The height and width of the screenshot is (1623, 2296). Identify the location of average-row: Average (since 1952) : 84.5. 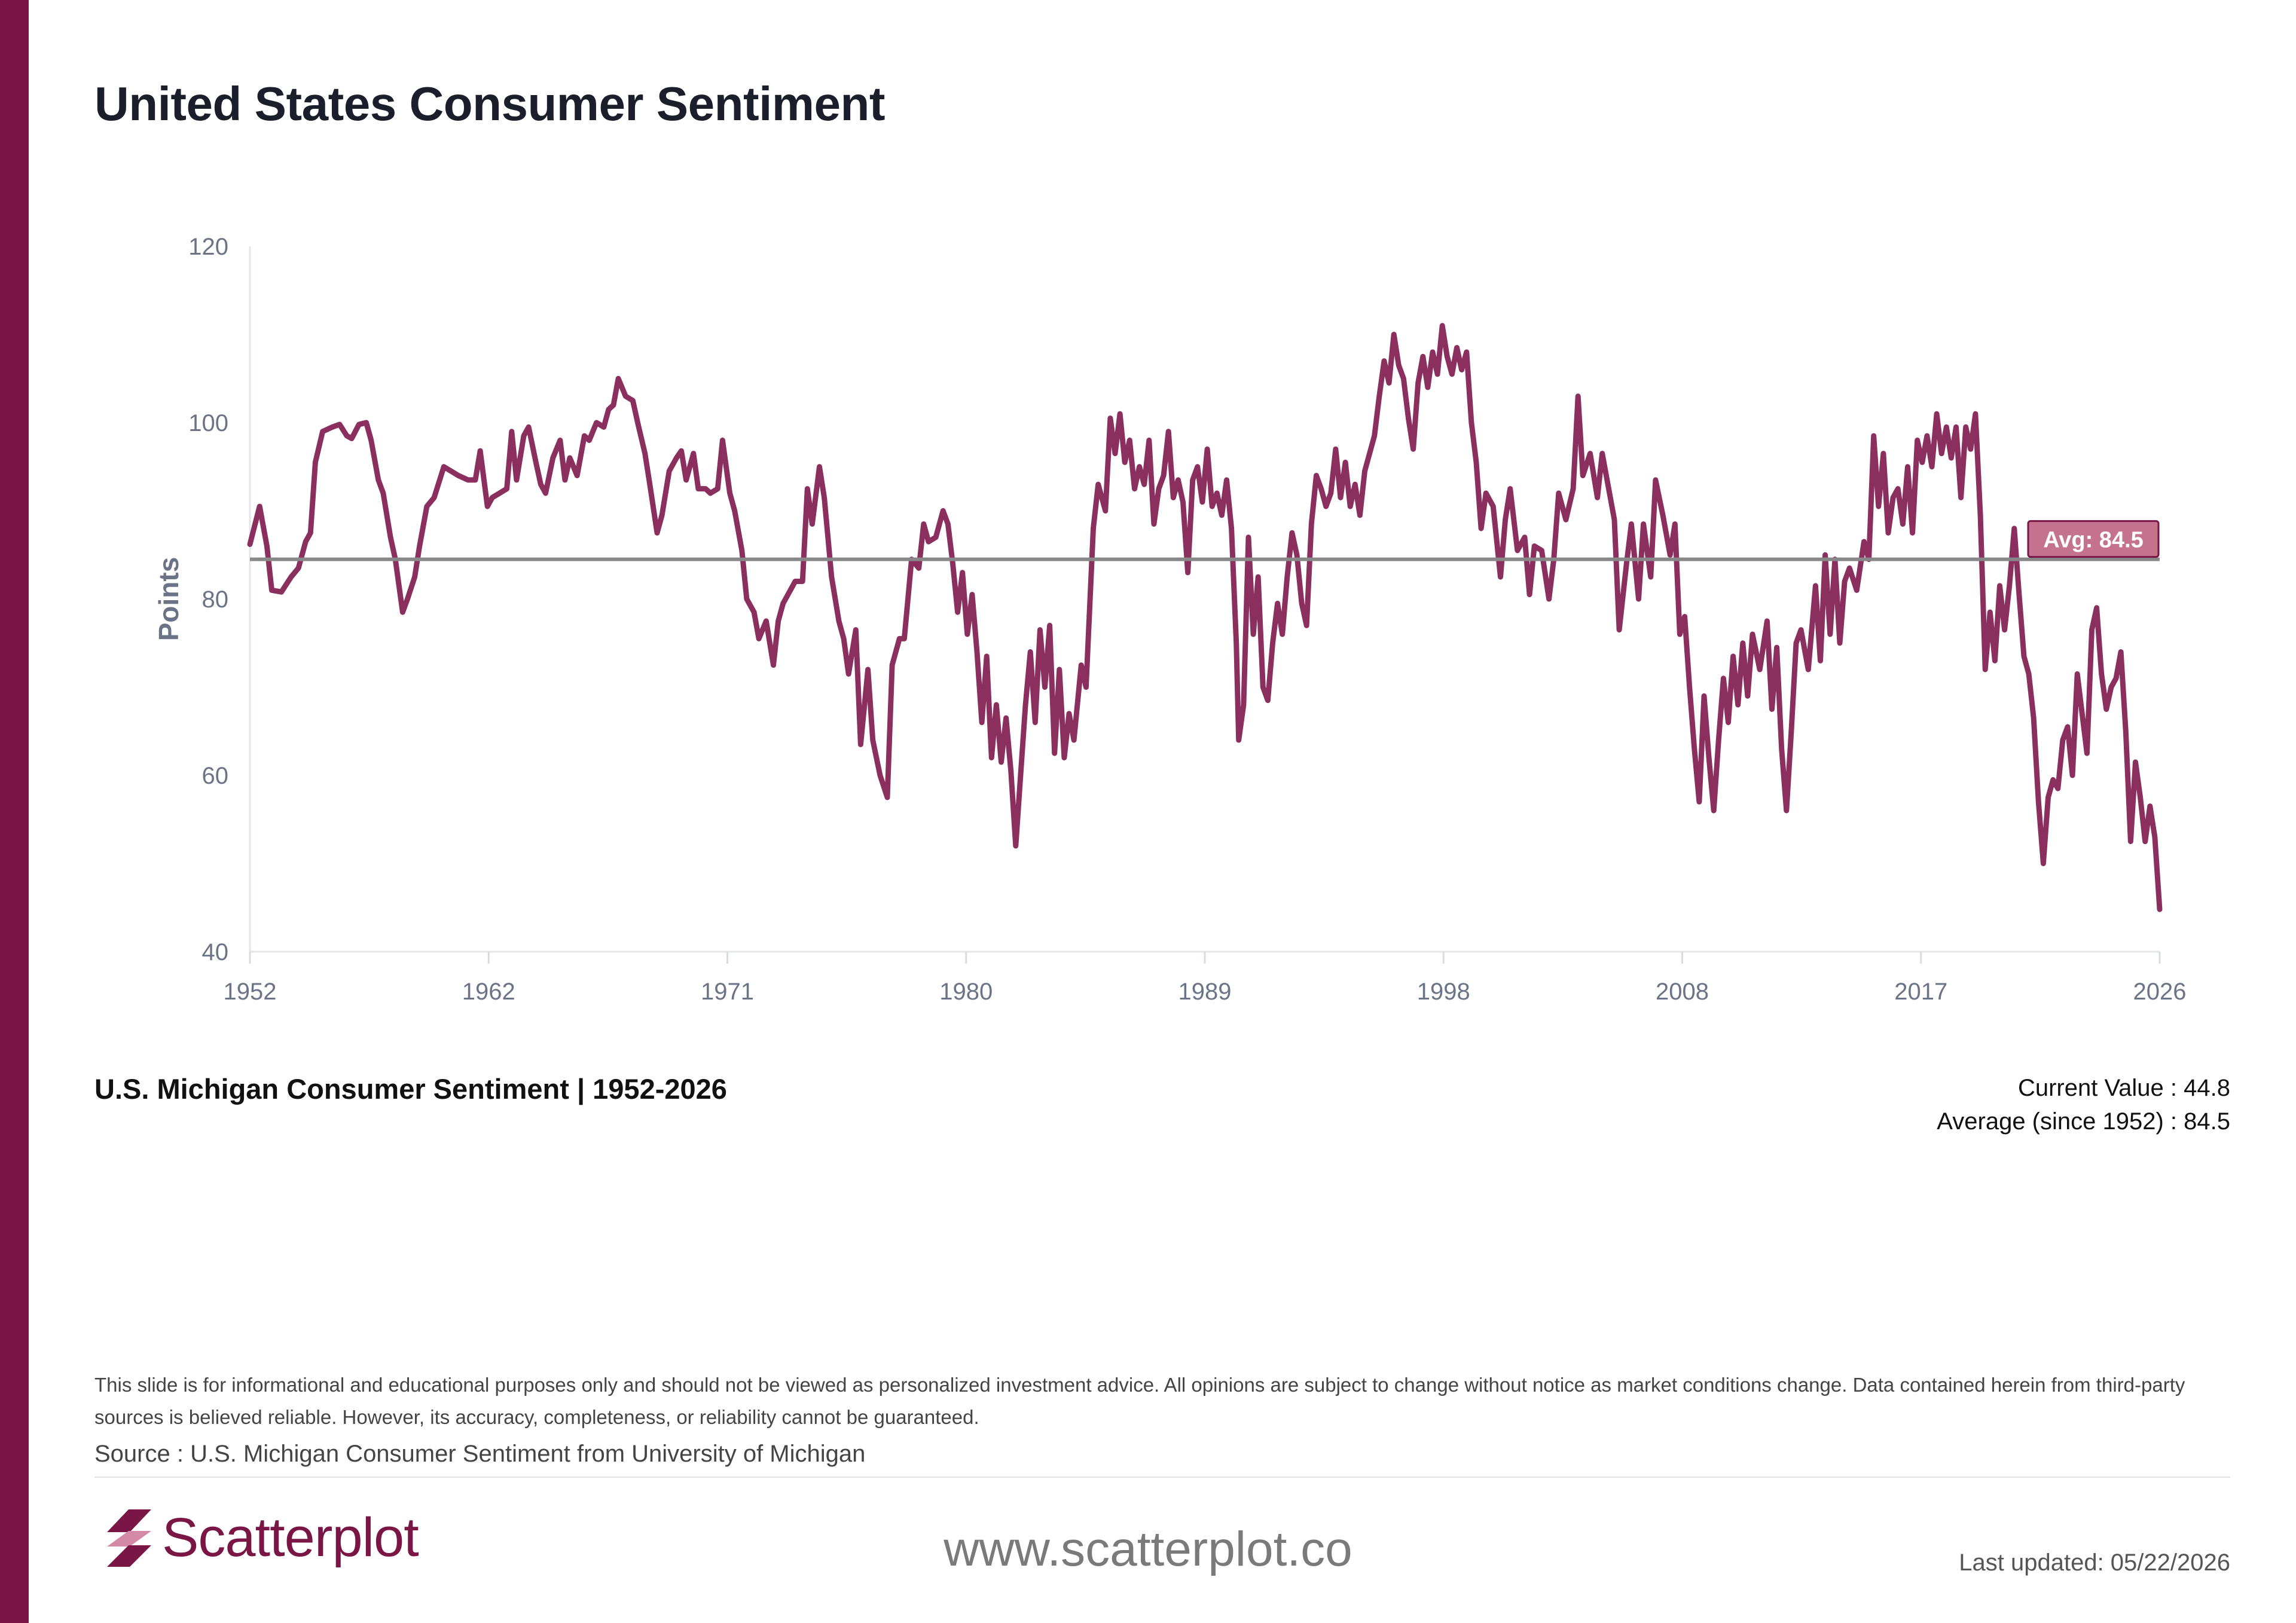
(2083, 1122).